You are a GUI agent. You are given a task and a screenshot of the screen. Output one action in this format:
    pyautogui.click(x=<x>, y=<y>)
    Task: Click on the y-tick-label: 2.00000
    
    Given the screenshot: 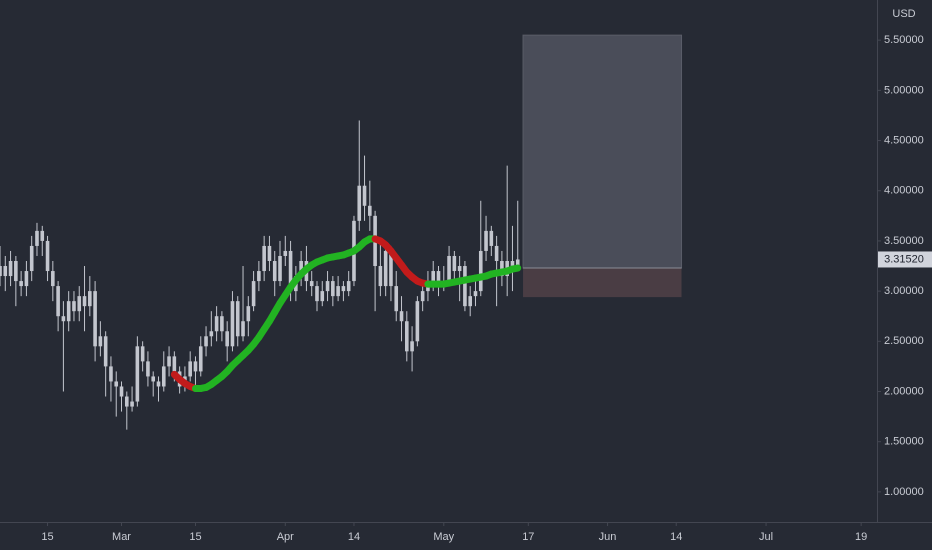 What is the action you would take?
    pyautogui.click(x=904, y=391)
    